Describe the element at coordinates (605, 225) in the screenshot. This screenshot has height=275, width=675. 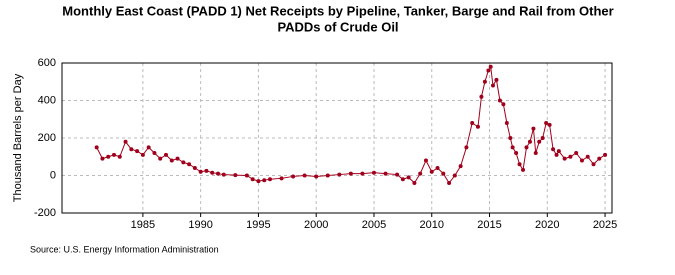
I see `x-tick-label: 2025` at that location.